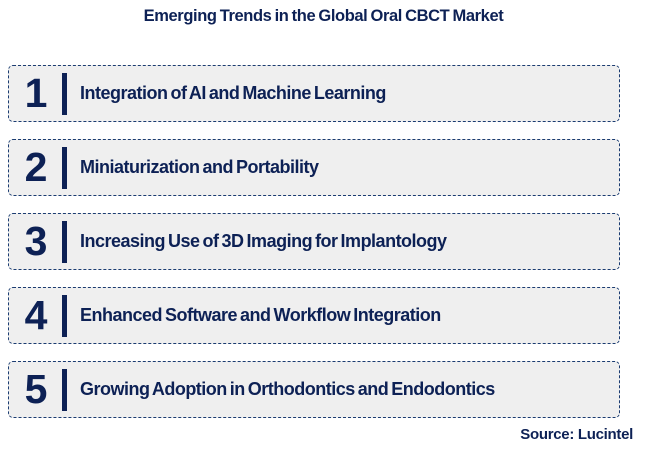 The height and width of the screenshot is (449, 647). What do you see at coordinates (233, 93) in the screenshot?
I see `trend-label: Integration of AI and Machine Learning` at bounding box center [233, 93].